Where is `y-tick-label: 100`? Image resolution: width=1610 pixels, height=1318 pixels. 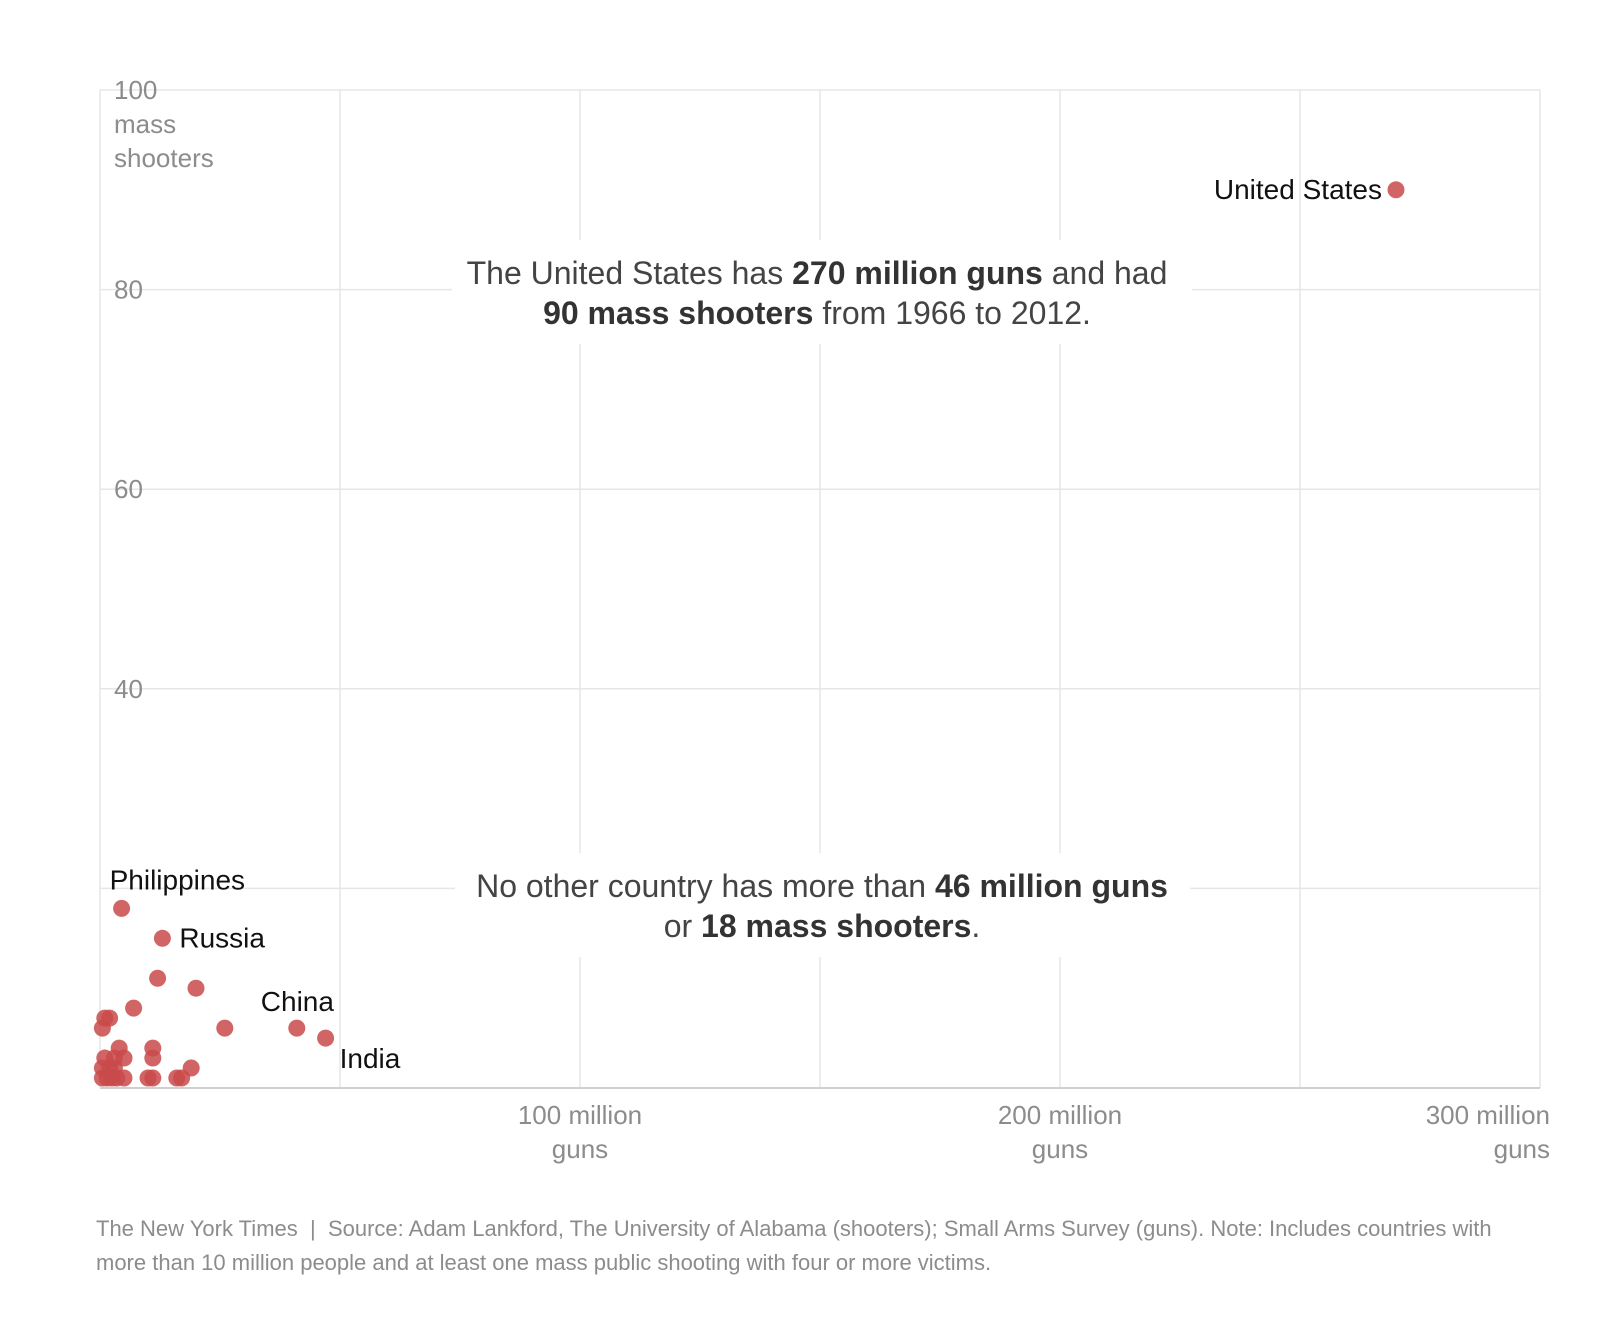 y-tick-label: 100 is located at coordinates (135, 90).